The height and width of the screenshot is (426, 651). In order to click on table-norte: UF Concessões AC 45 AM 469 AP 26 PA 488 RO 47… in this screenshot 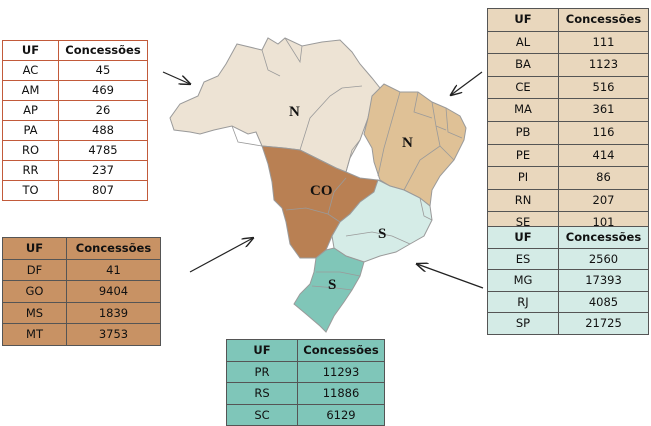, I will do `click(75, 120)`.